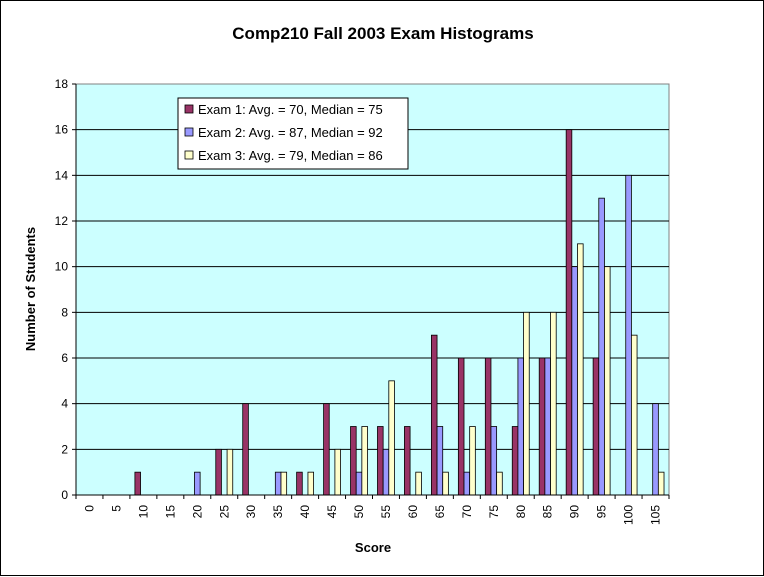 The height and width of the screenshot is (577, 764). I want to click on x-tick-label: 15, so click(170, 512).